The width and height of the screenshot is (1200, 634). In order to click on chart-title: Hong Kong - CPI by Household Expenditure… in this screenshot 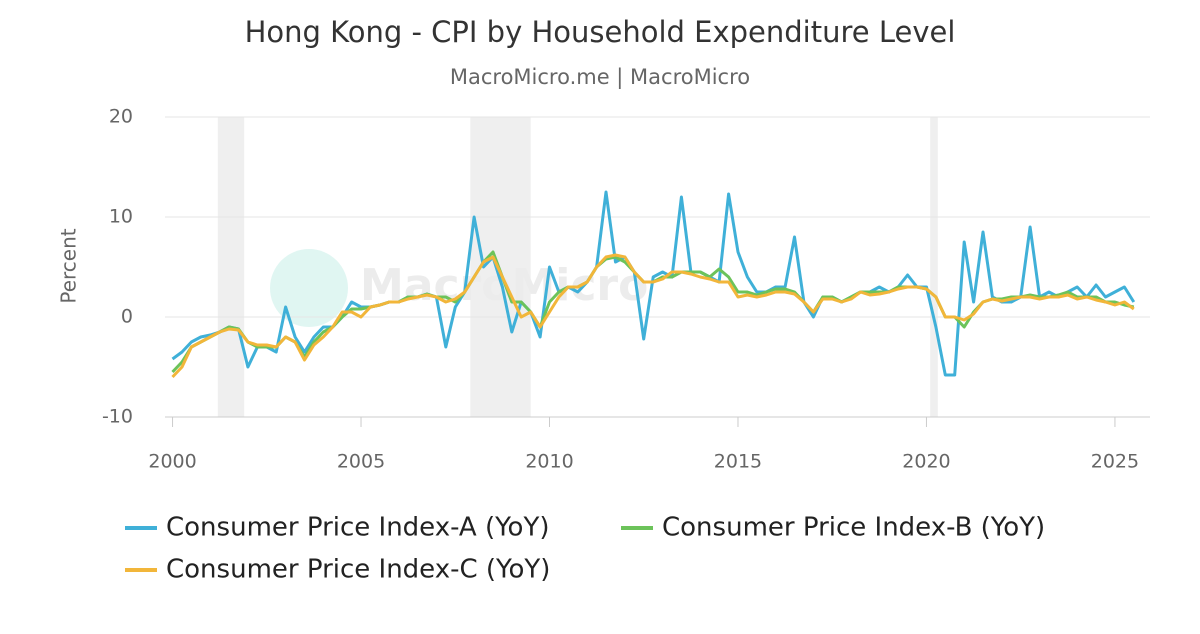, I will do `click(600, 32)`.